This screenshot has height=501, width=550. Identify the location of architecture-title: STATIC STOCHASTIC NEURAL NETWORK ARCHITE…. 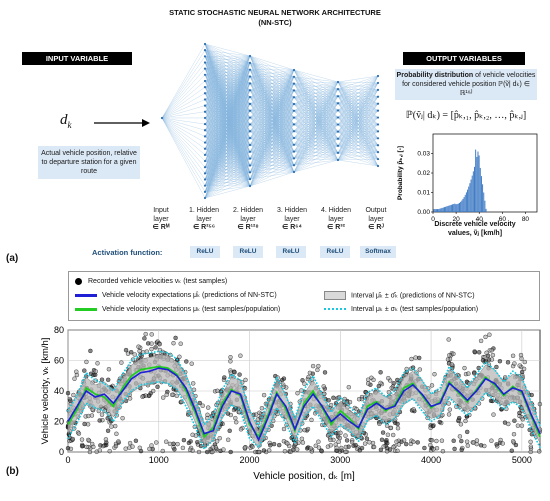
(275, 17).